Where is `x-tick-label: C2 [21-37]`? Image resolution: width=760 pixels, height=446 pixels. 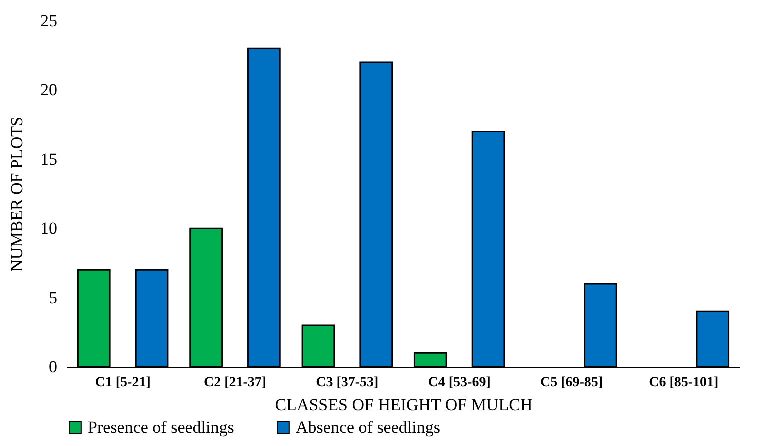 x-tick-label: C2 [21-37] is located at coordinates (235, 383).